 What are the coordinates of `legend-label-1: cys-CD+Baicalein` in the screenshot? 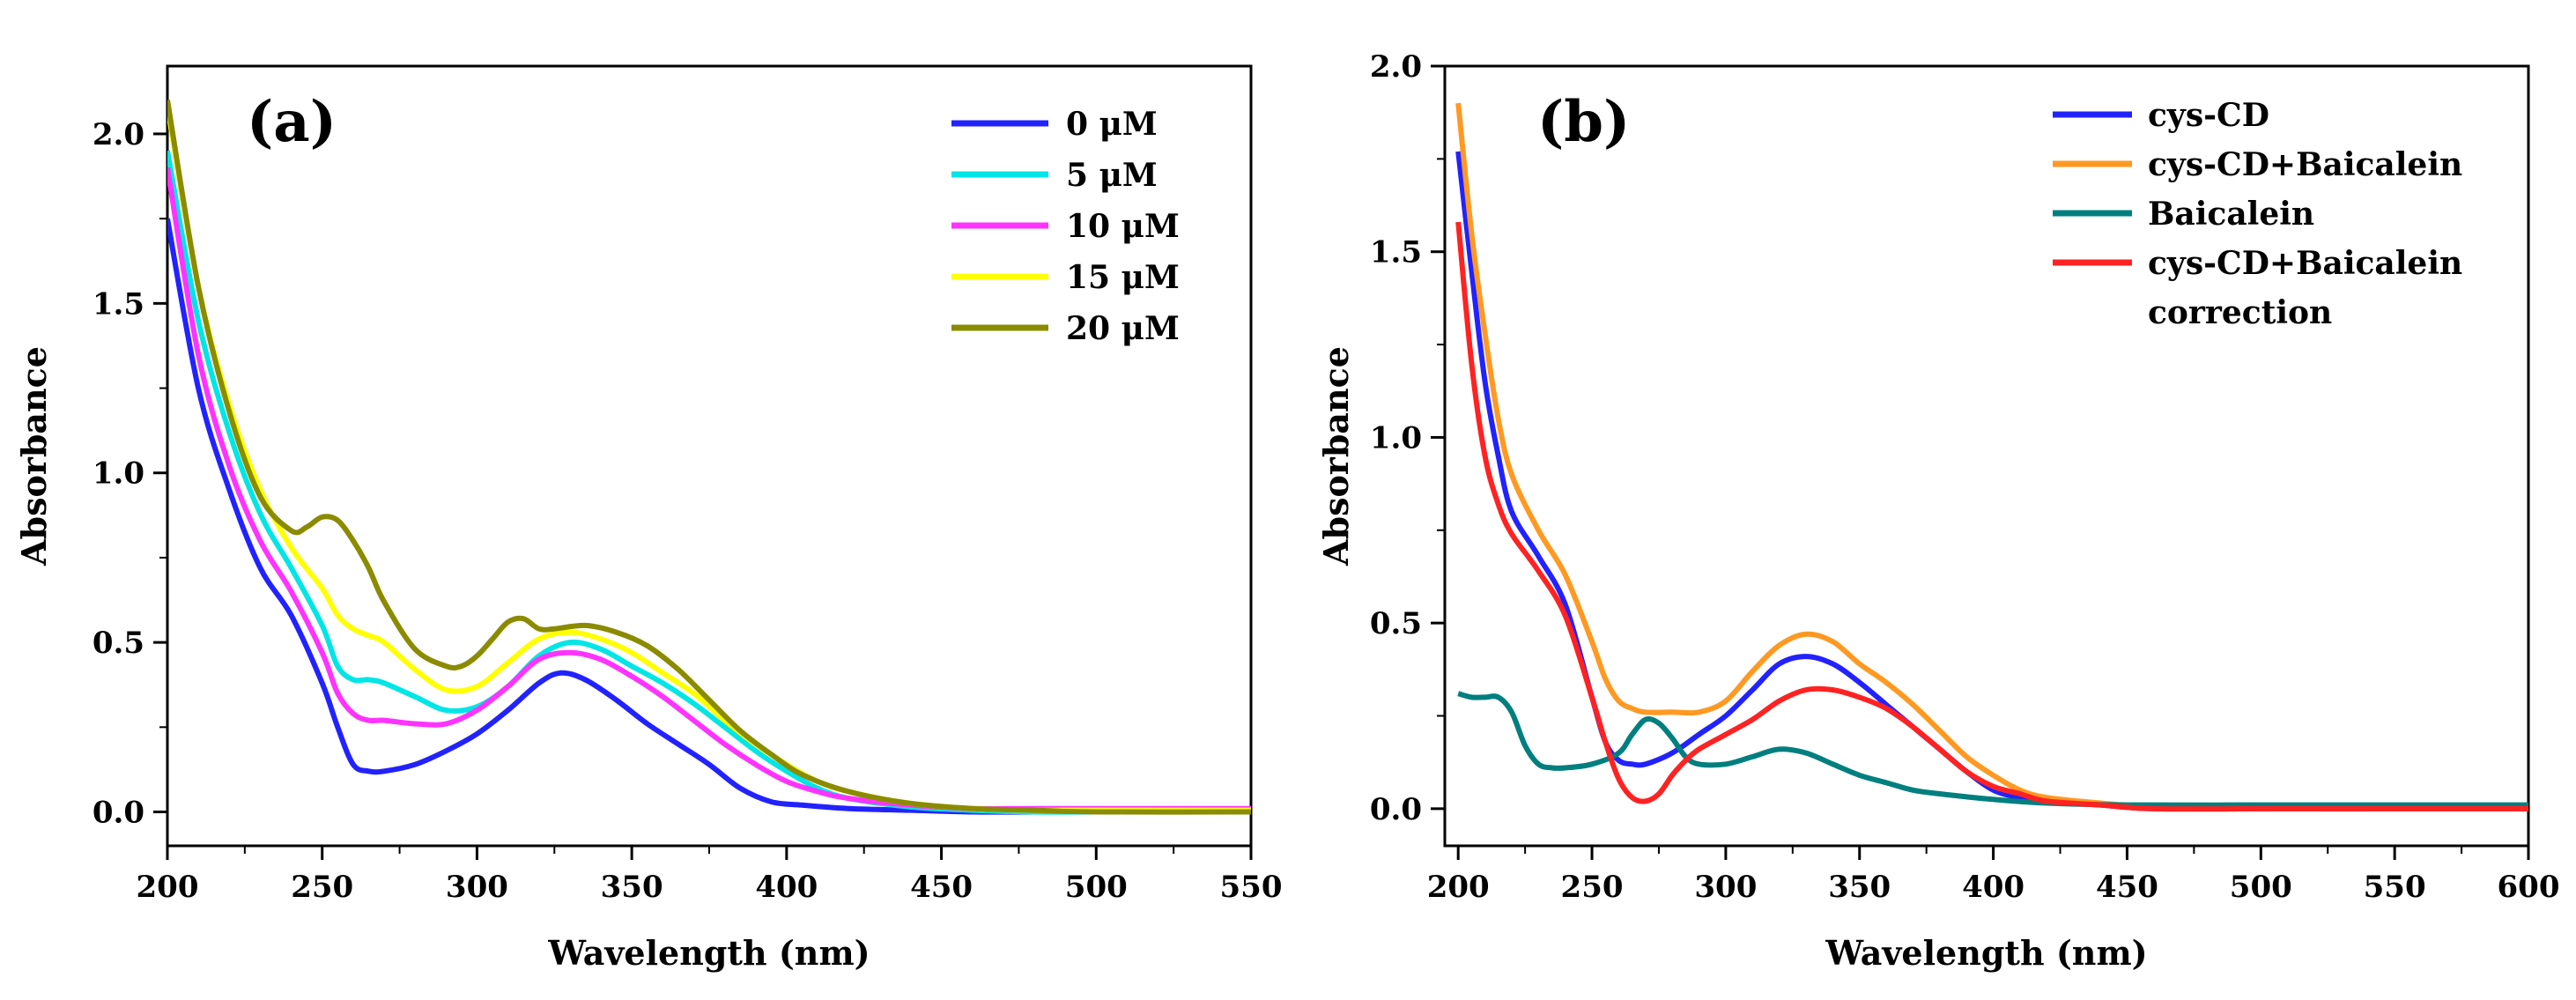 It's located at (2305, 164).